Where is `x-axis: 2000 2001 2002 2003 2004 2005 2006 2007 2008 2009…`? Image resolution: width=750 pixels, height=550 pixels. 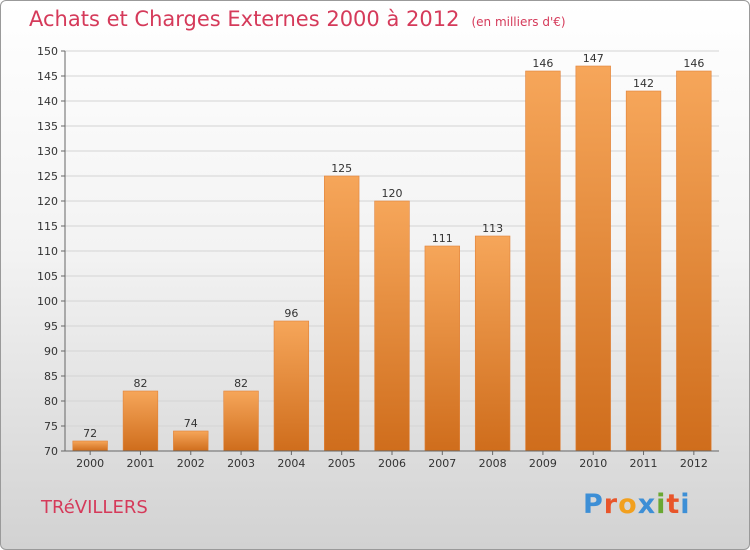
x-axis: 2000 2001 2002 2003 2004 2005 2006 2007 2008 2009… is located at coordinates (392, 460).